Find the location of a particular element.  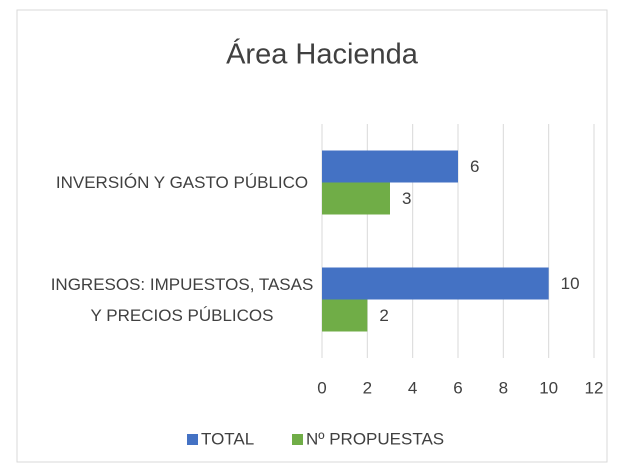

x-tick-label: 0 is located at coordinates (321, 387).